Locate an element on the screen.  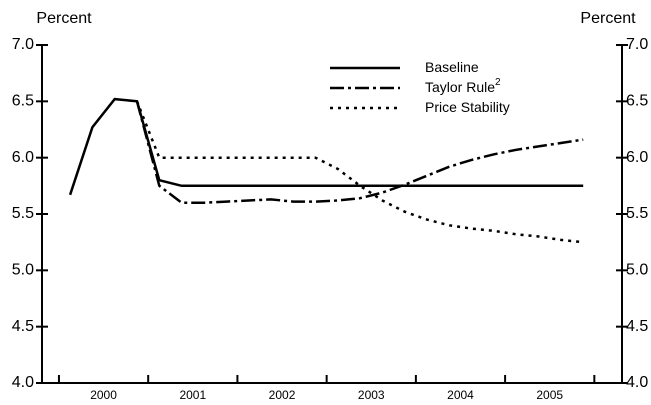
y2-tick-label: 4.5 is located at coordinates (637, 326).